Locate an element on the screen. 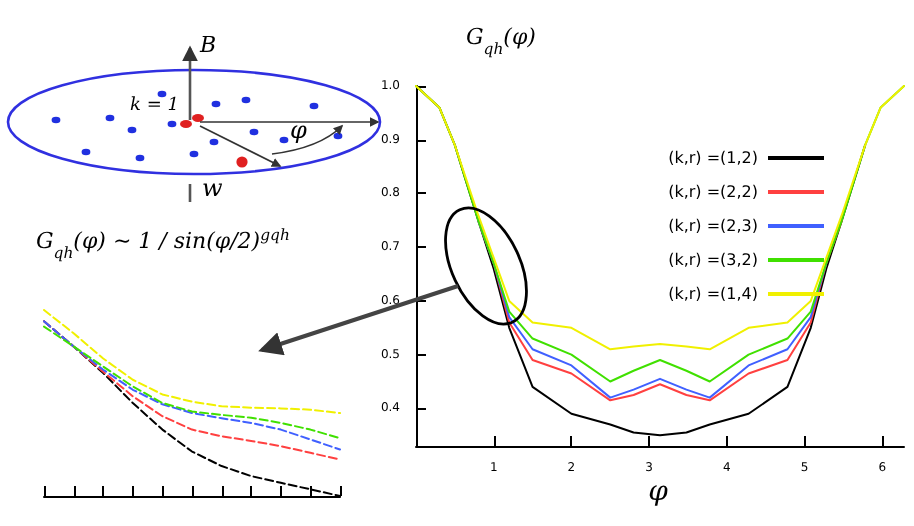  legend-label: (k,r) =(2,2) is located at coordinates (713, 192).